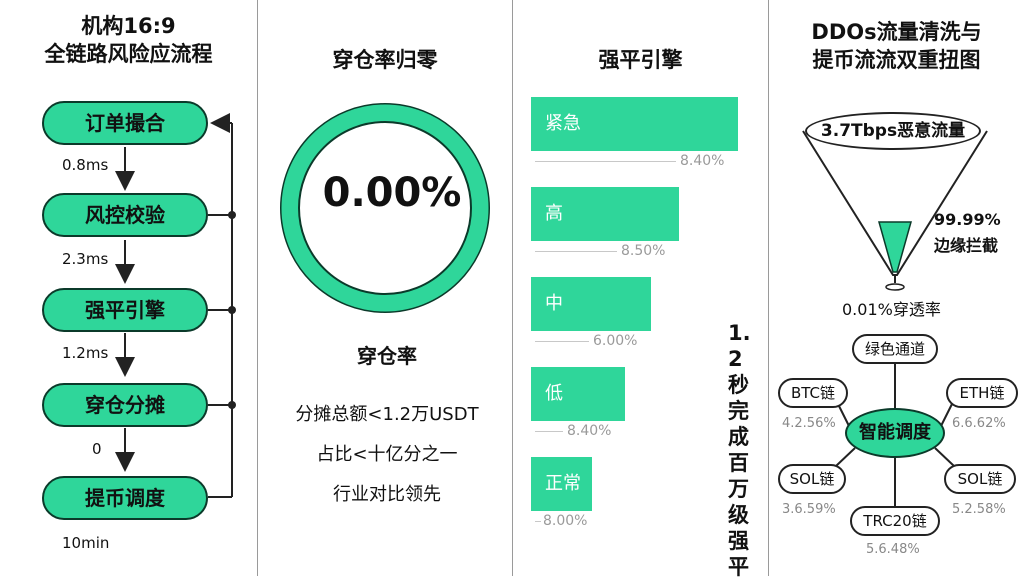  Describe the element at coordinates (982, 393) in the screenshot. I see `spoke-eth-chain: ETH链` at that location.